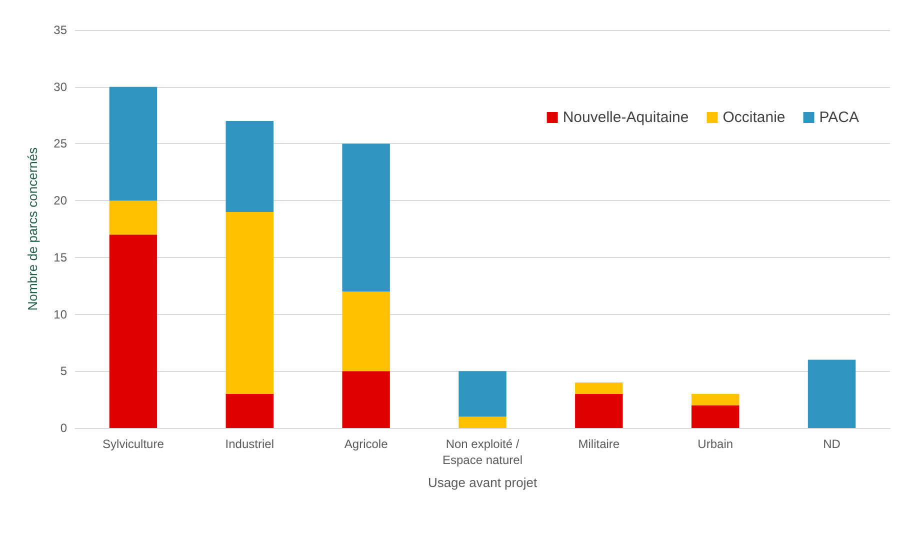 Image resolution: width=904 pixels, height=554 pixels. I want to click on y-tick-label: 35, so click(61, 30).